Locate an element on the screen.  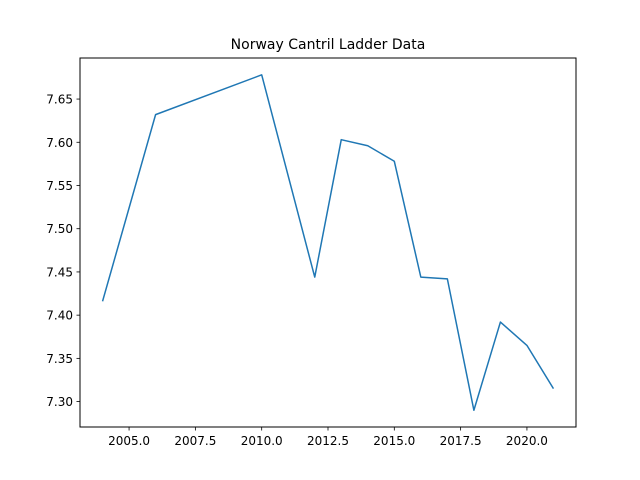
x-tick-label: 2010.0 is located at coordinates (262, 441).